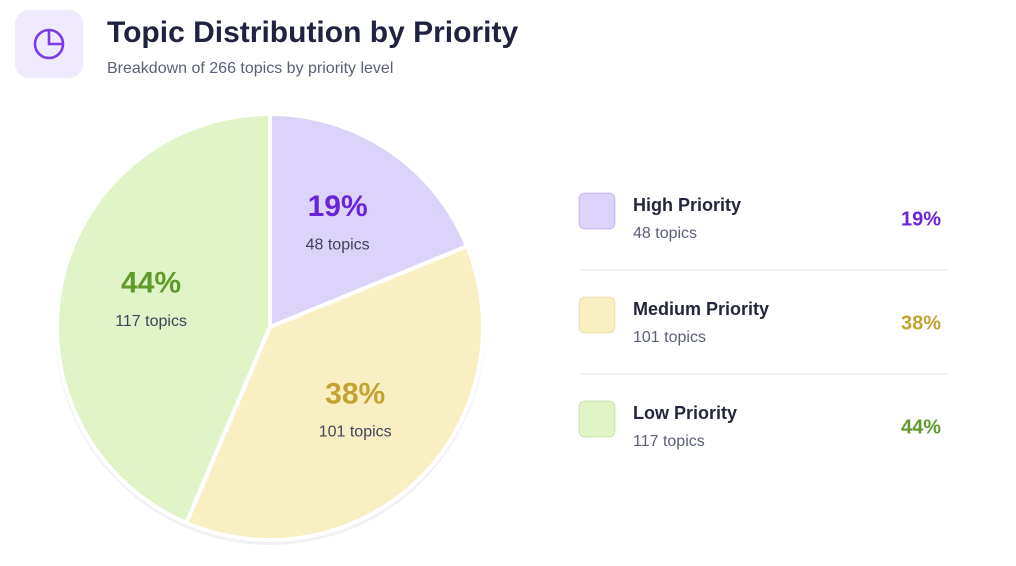 Image resolution: width=1016 pixels, height=566 pixels. I want to click on legend-name: High Priority, so click(687, 205).